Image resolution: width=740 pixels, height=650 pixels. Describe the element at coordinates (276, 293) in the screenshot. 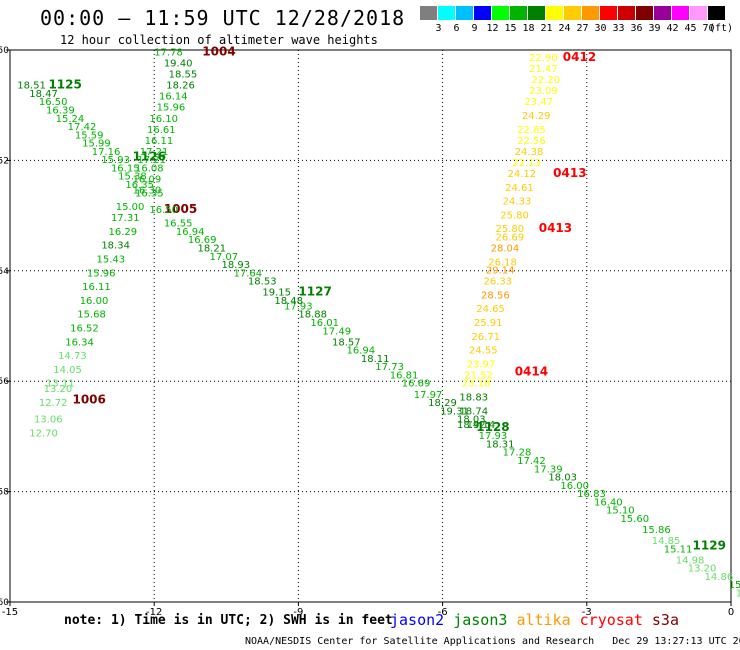

I see `wave-height-point: 19.15` at that location.